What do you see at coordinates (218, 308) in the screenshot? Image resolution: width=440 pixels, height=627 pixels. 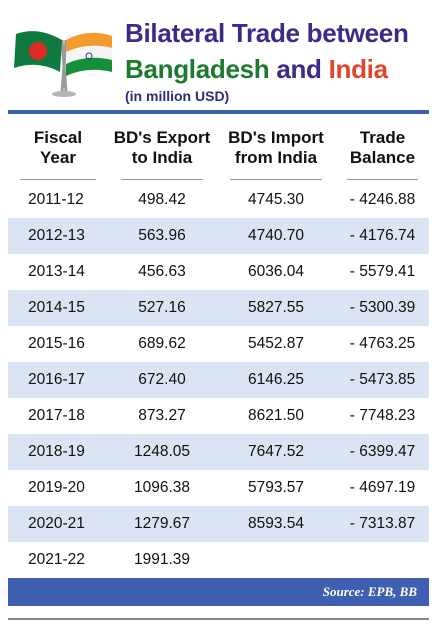 I see `table-row: 2014-15 527.16 5827.55 - 5300.39` at bounding box center [218, 308].